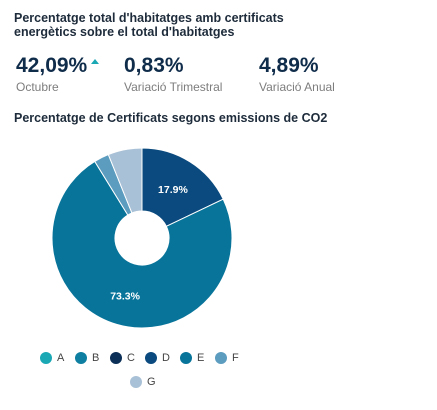 The height and width of the screenshot is (410, 437). Describe the element at coordinates (297, 87) in the screenshot. I see `kpi-annual-label: Variació Anual` at that location.